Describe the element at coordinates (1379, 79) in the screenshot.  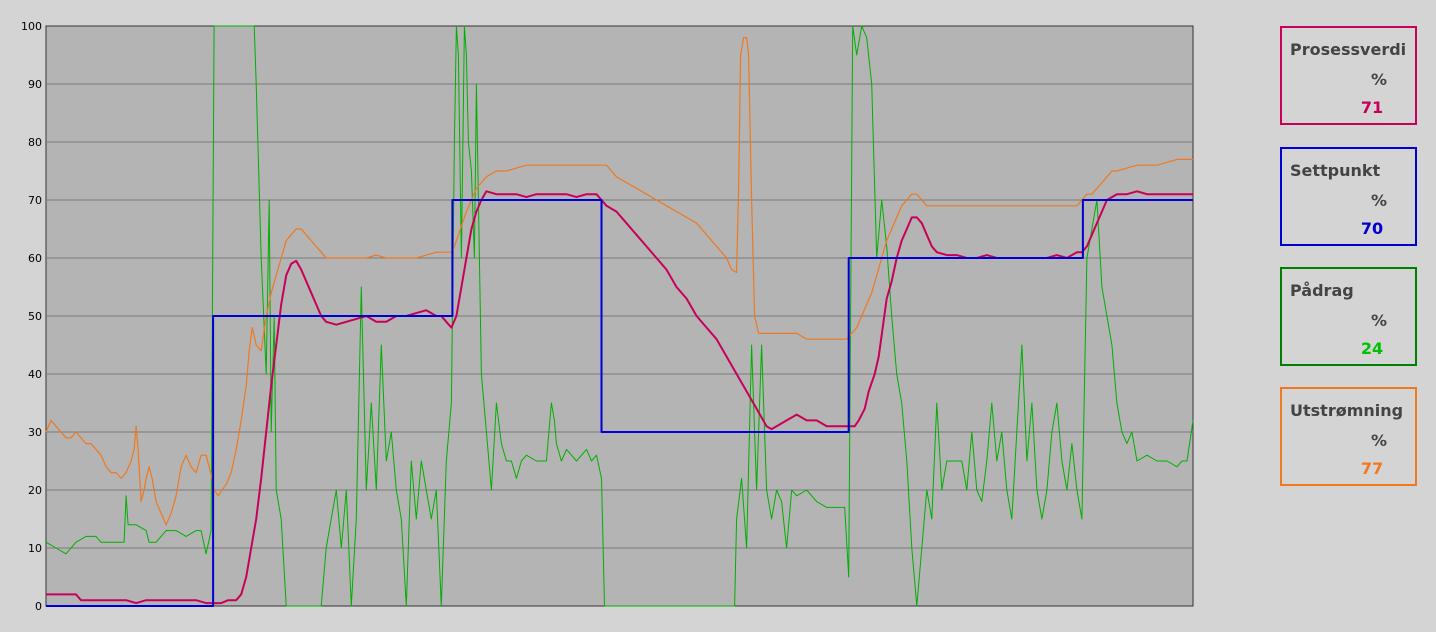
I see `legend-unit-prosessverdi: %` at that location.